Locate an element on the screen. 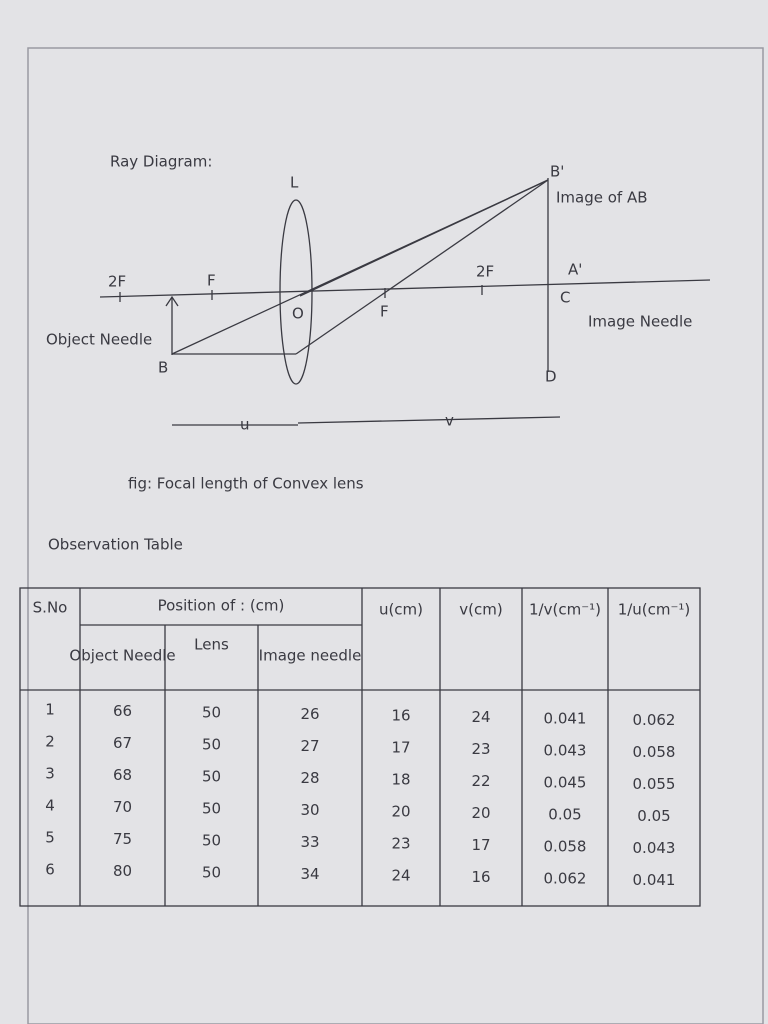 The height and width of the screenshot is (1024, 768). v-arrow is located at coordinates (429, 420).